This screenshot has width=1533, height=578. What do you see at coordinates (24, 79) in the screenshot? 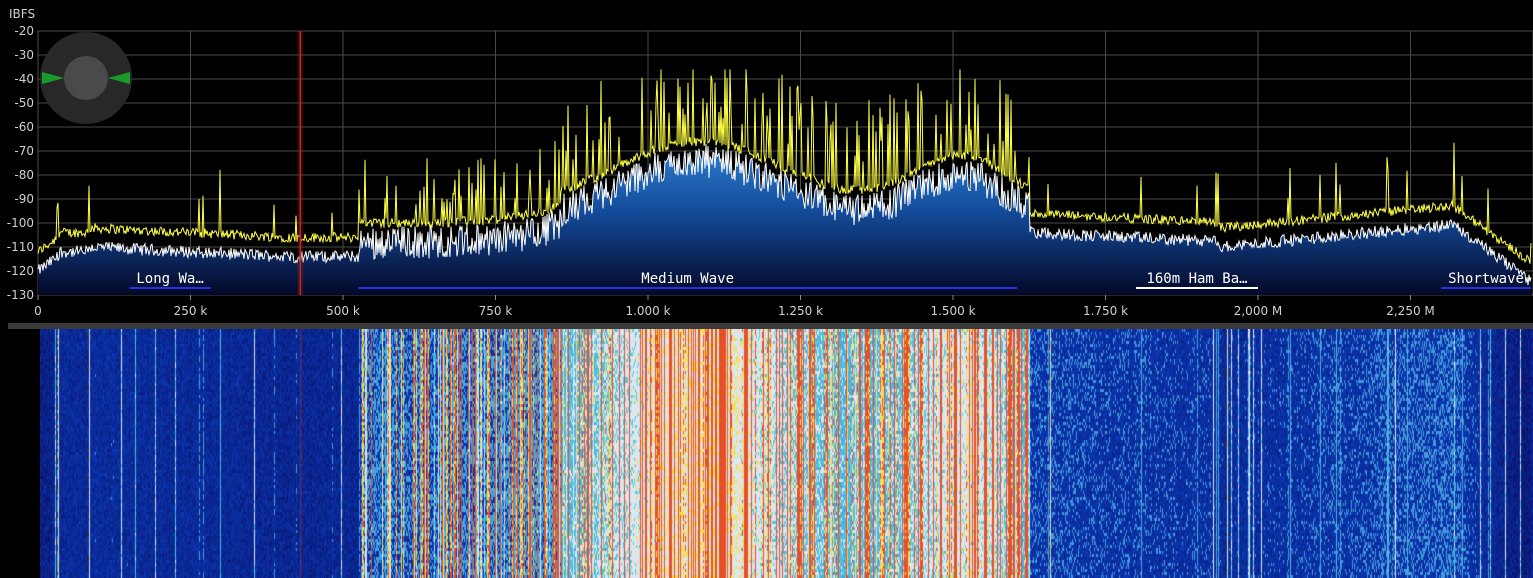
I see `y-tick-label: -40` at bounding box center [24, 79].